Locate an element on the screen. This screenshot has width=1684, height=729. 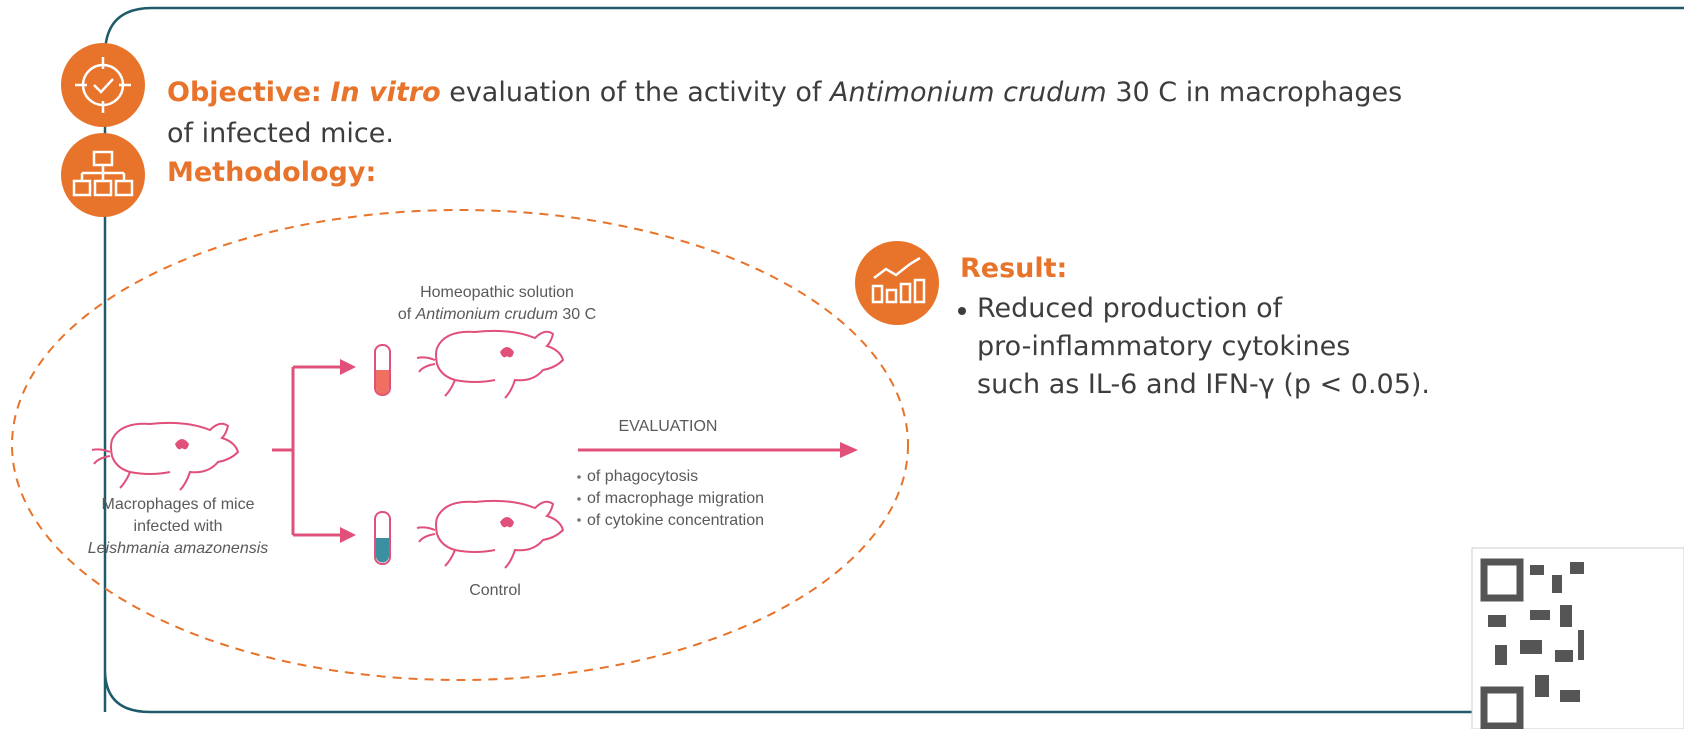
evaluation-item: of phagocytosis is located at coordinates (643, 476).